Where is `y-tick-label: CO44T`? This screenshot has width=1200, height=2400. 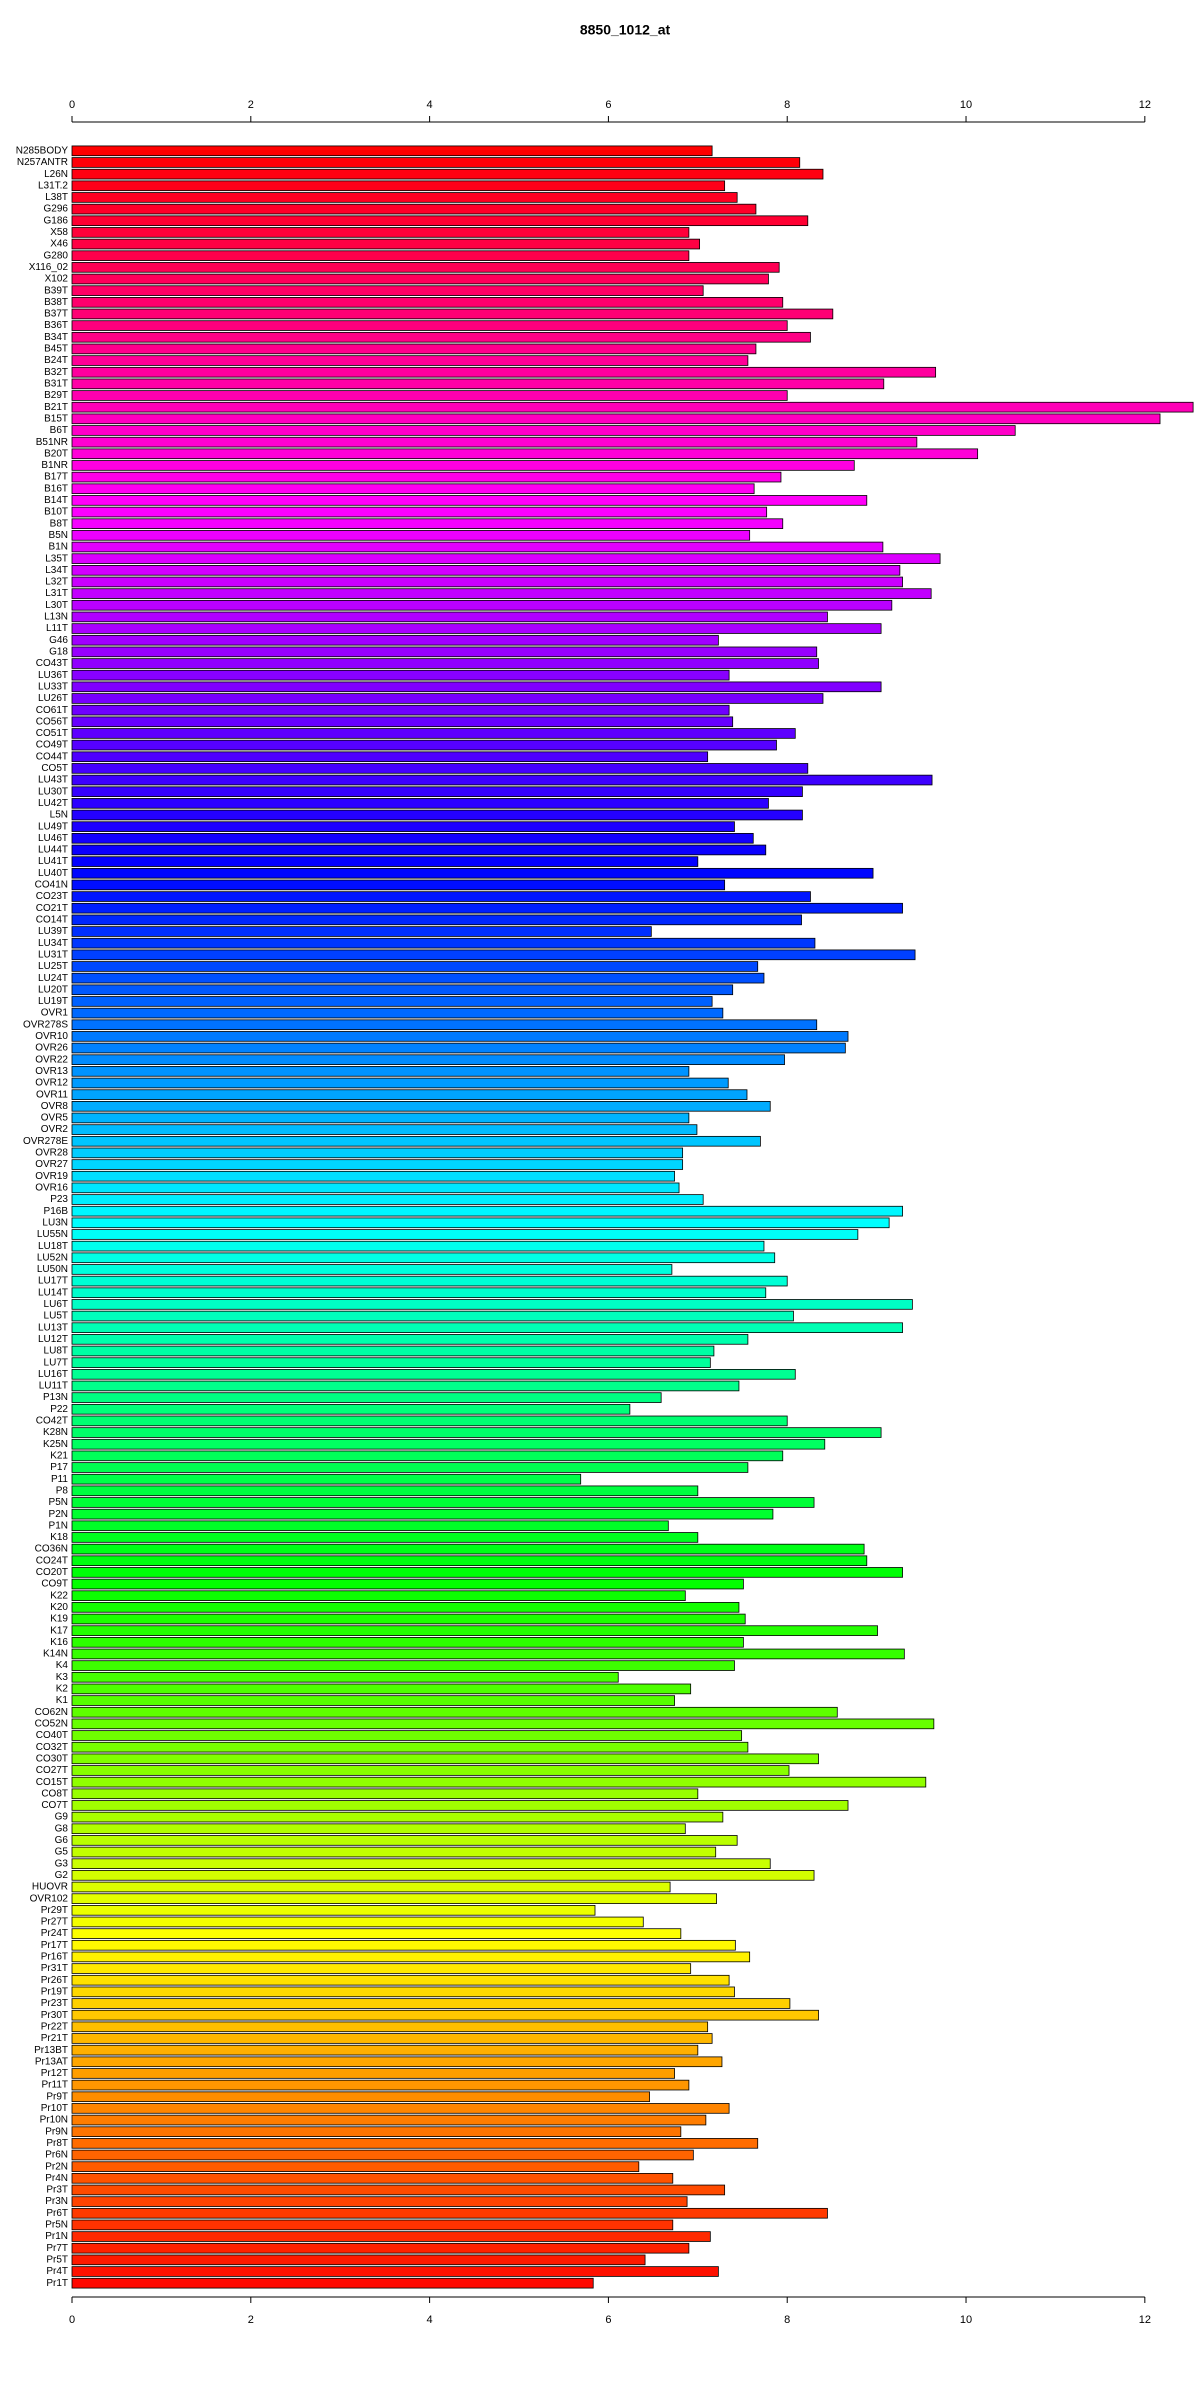 y-tick-label: CO44T is located at coordinates (52, 756).